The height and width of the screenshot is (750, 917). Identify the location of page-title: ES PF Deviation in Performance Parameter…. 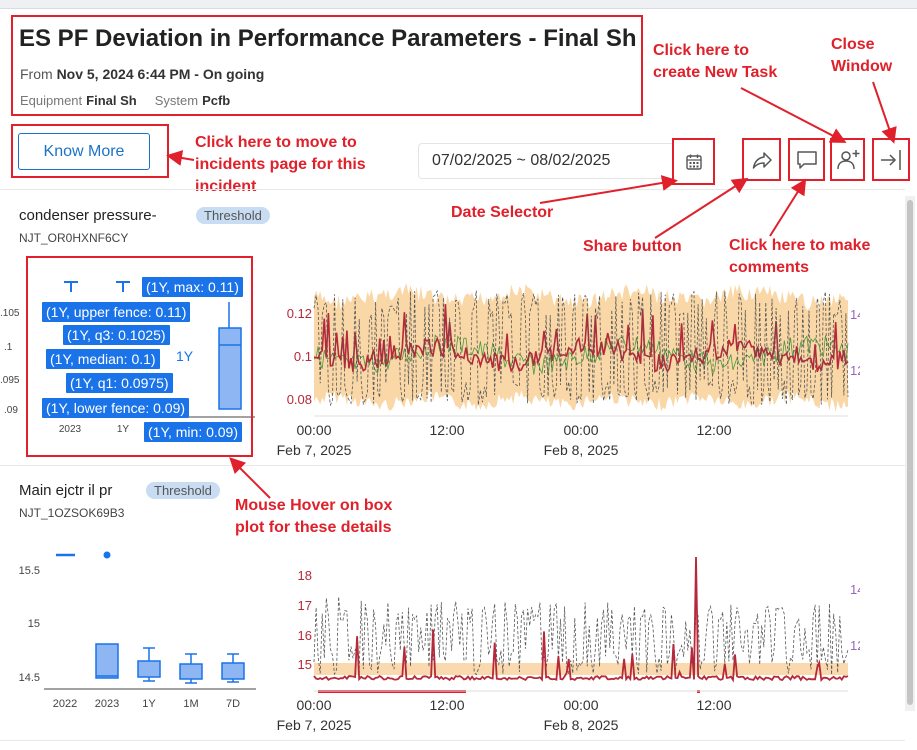
(328, 38).